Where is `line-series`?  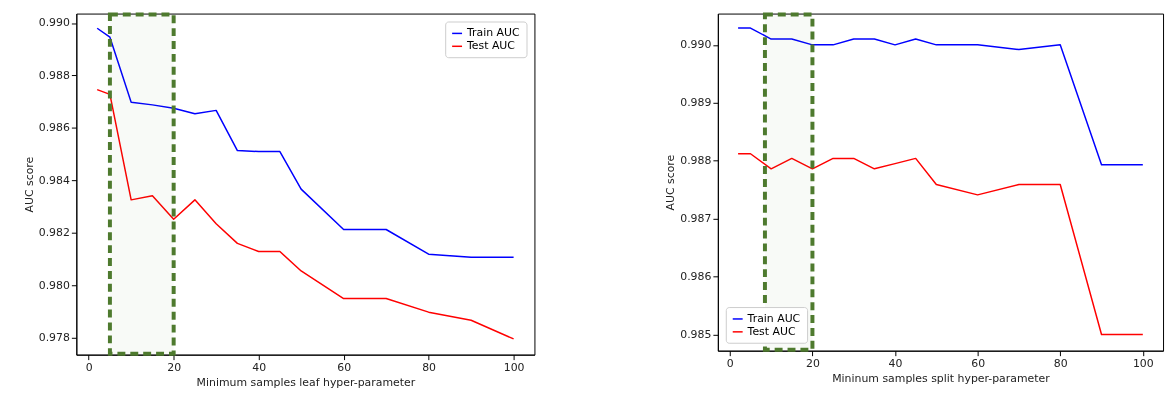 line-series is located at coordinates (940, 96).